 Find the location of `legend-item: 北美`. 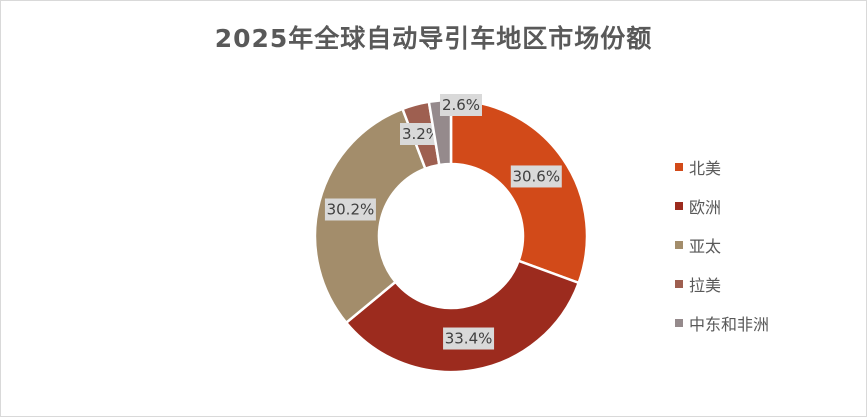

legend-item: 北美 is located at coordinates (722, 166).